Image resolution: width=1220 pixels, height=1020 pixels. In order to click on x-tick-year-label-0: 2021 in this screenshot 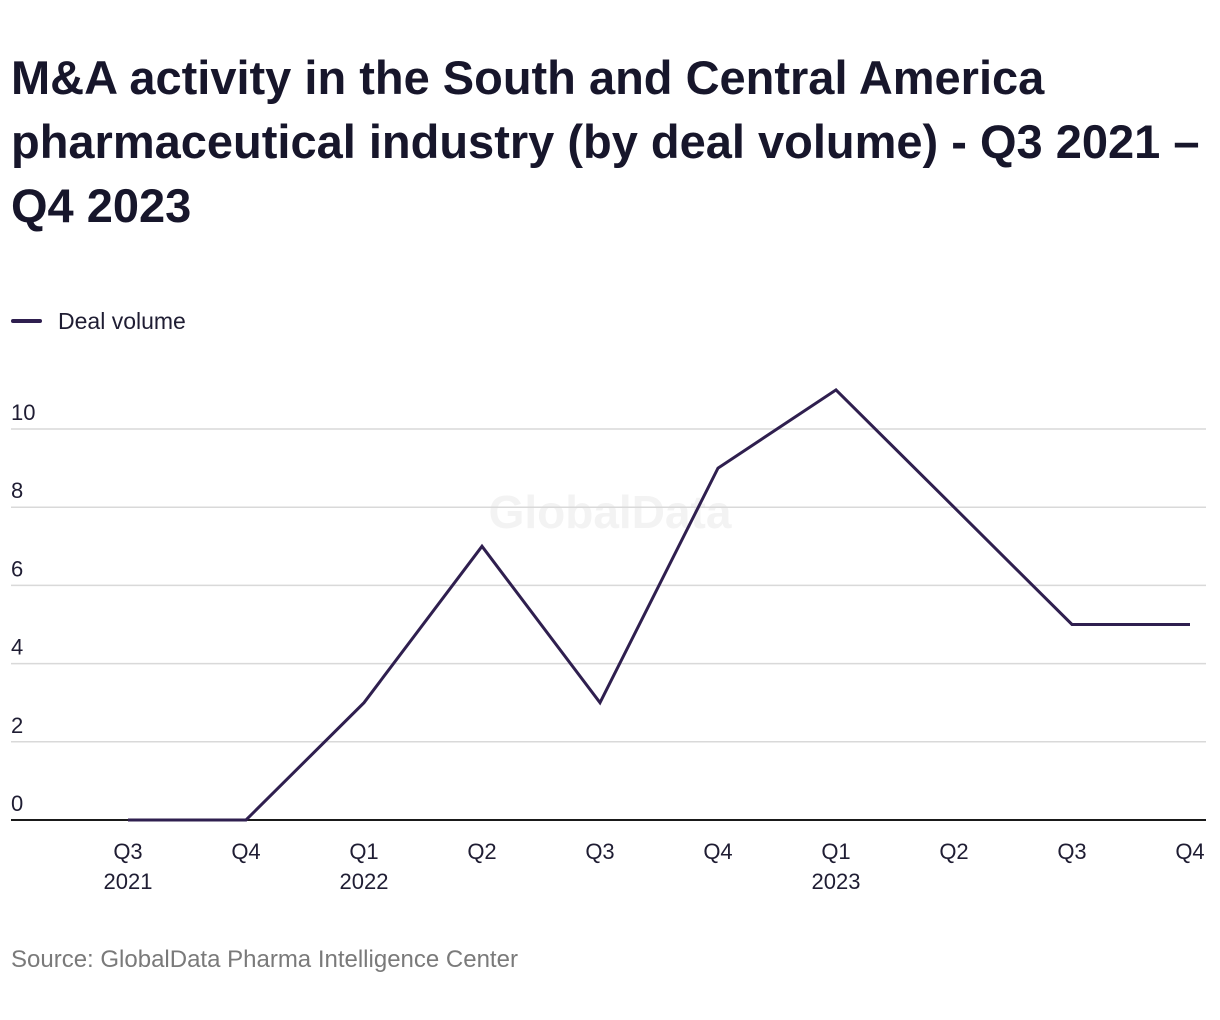, I will do `click(128, 881)`.